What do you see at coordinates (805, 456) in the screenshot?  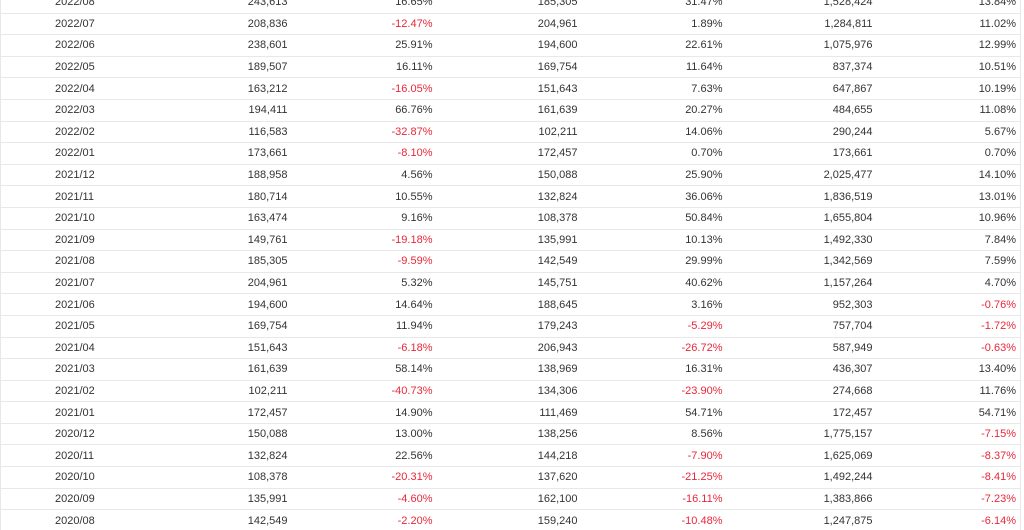 I see `cell-value-3: 1,625,069` at bounding box center [805, 456].